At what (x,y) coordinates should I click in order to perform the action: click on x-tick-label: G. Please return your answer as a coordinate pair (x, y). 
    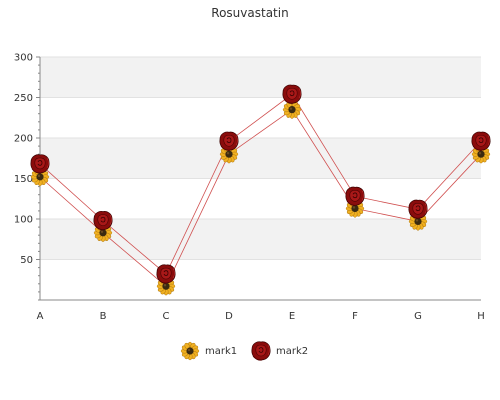
    Looking at the image, I should click on (418, 316).